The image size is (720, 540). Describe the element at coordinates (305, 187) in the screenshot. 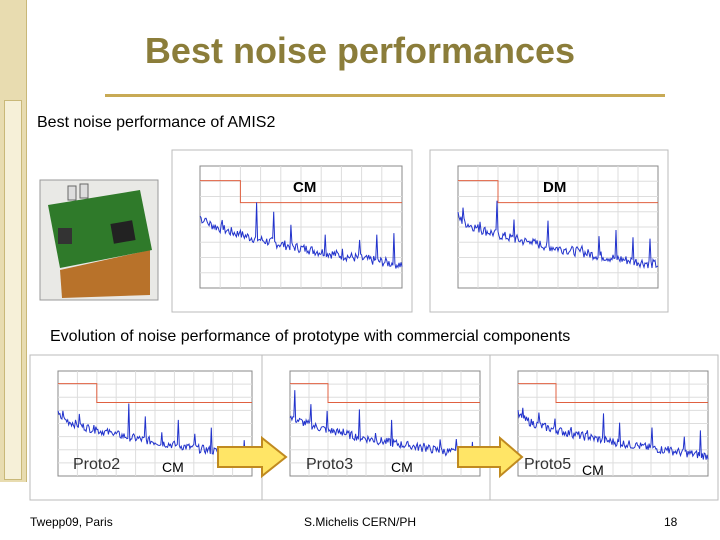

I see `plot-label: CM` at that location.